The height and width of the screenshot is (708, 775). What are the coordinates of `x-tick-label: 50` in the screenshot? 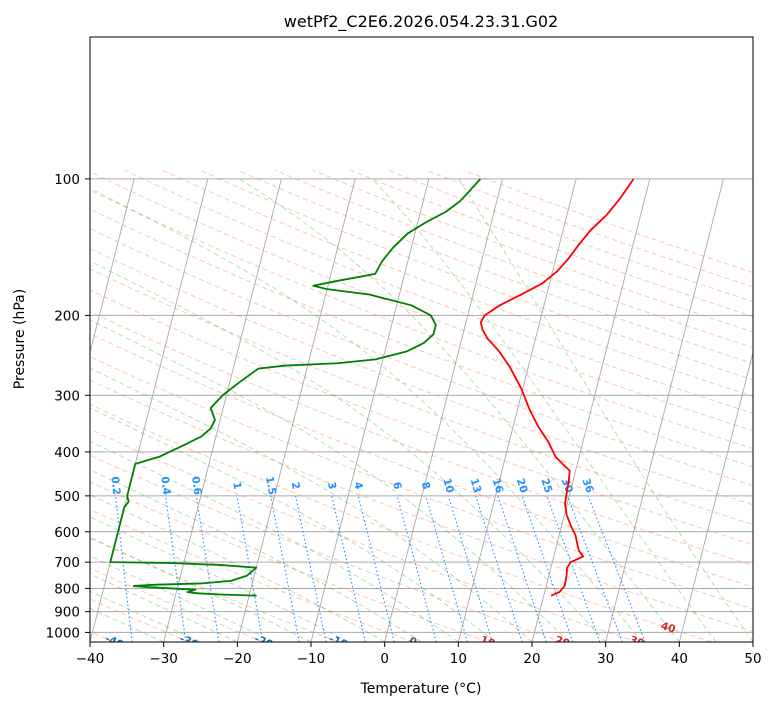 It's located at (752, 659).